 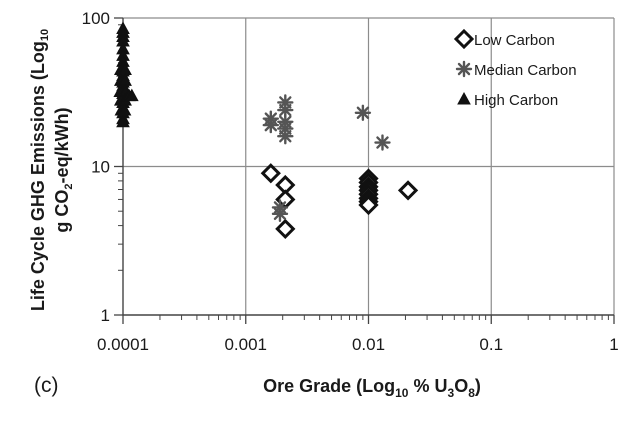 I want to click on legend: Low Carbon Median Carbon High Carbon, so click(x=515, y=68).